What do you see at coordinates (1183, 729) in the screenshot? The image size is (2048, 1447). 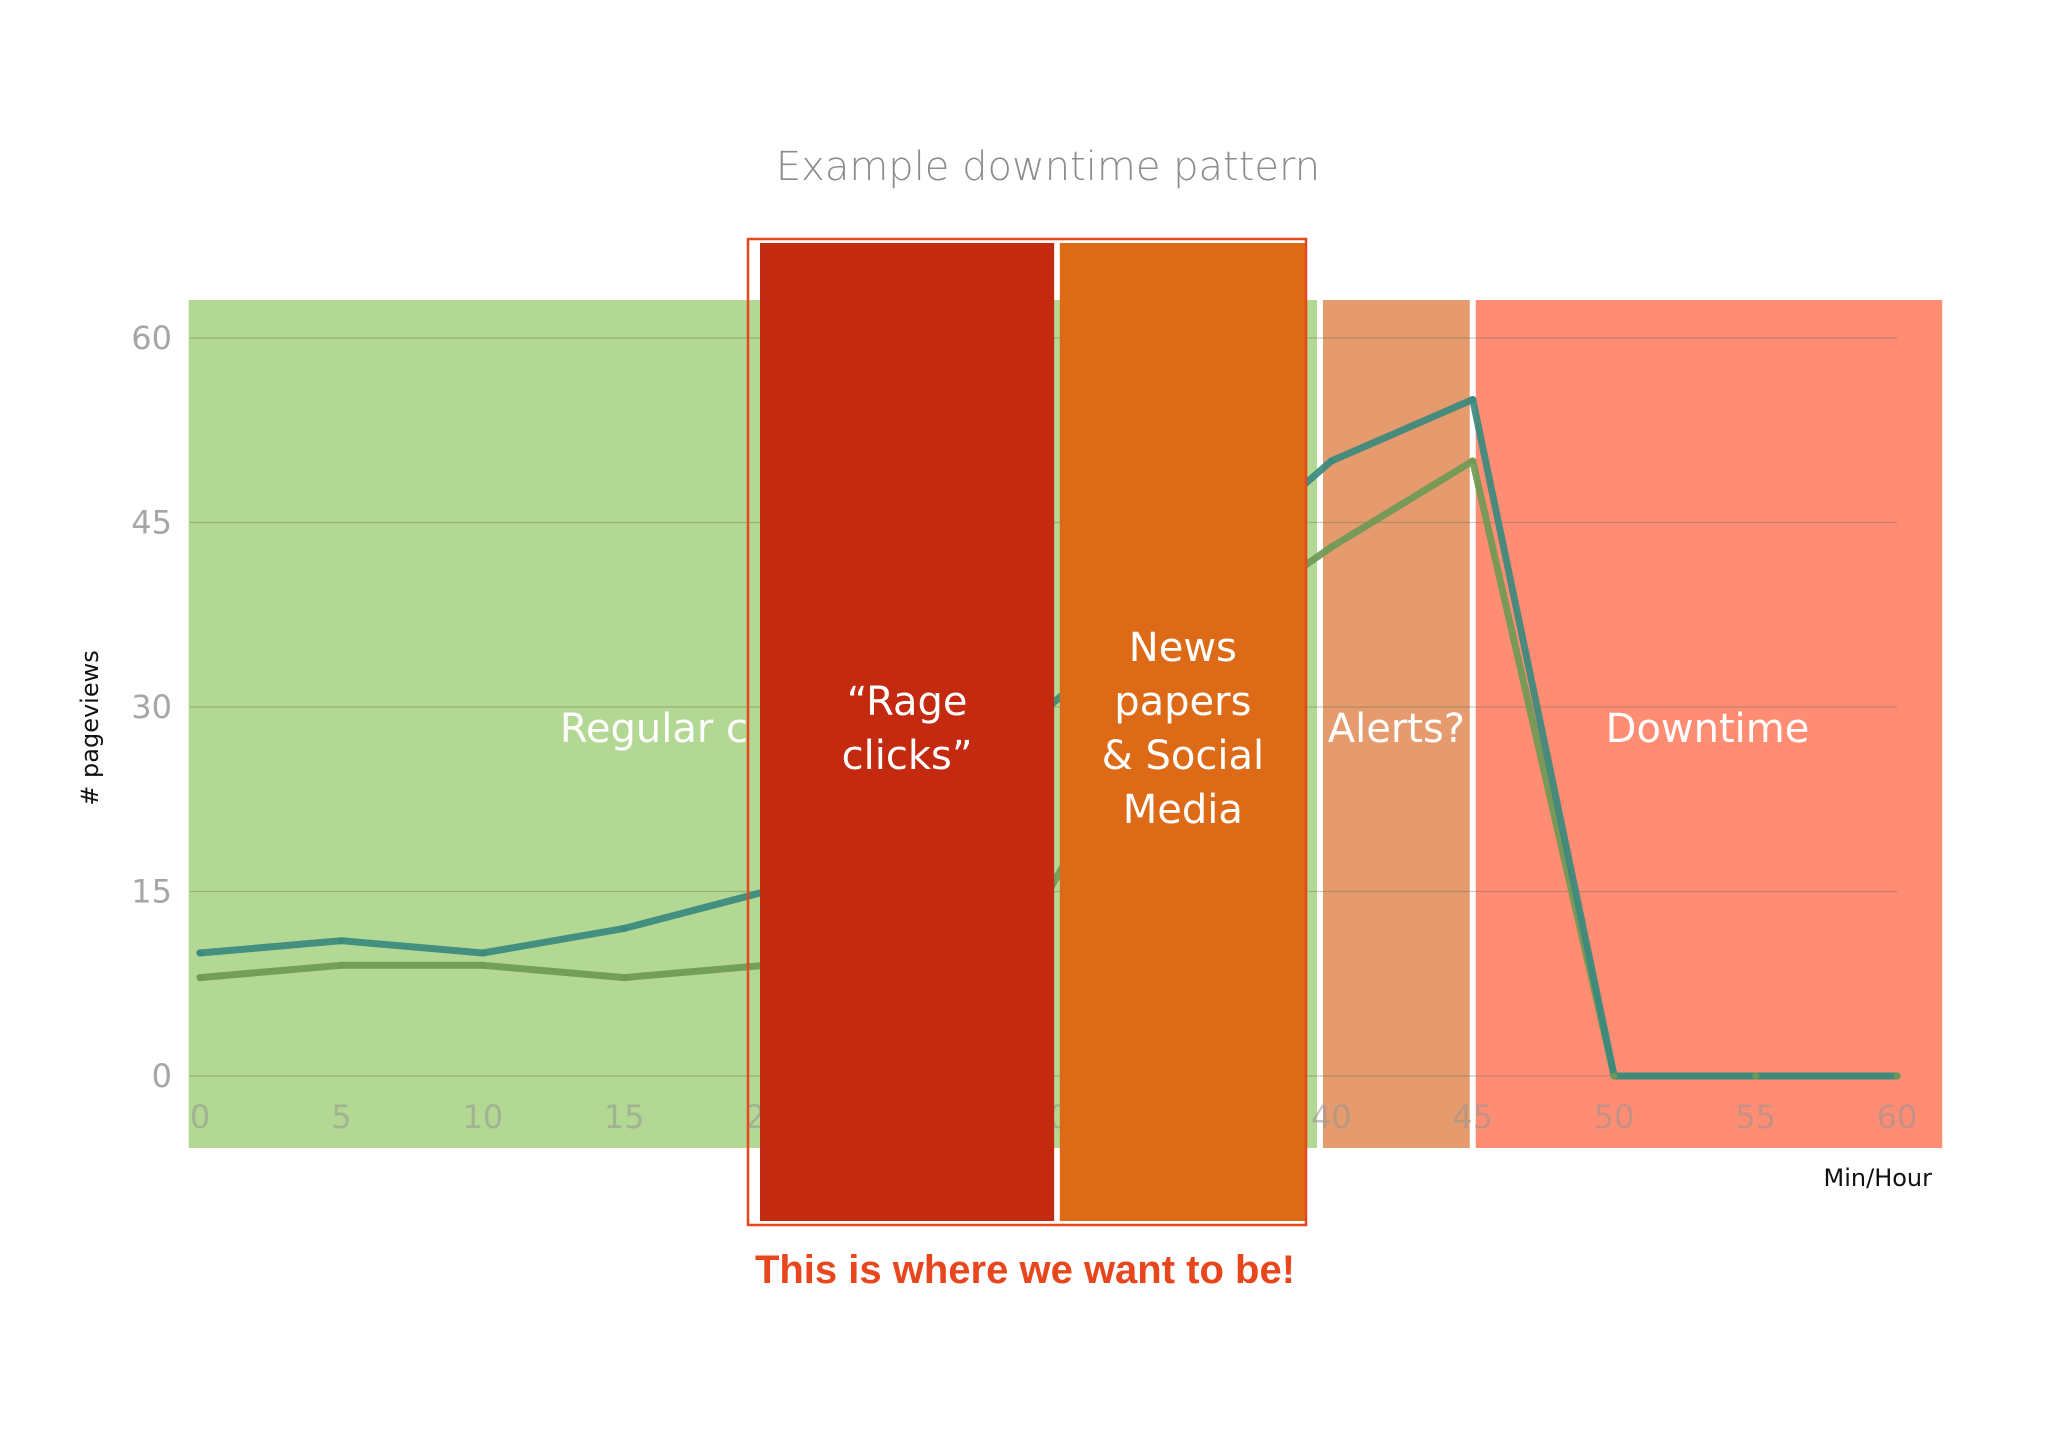 I see `highlight-label-1: News papers & Social Media` at bounding box center [1183, 729].